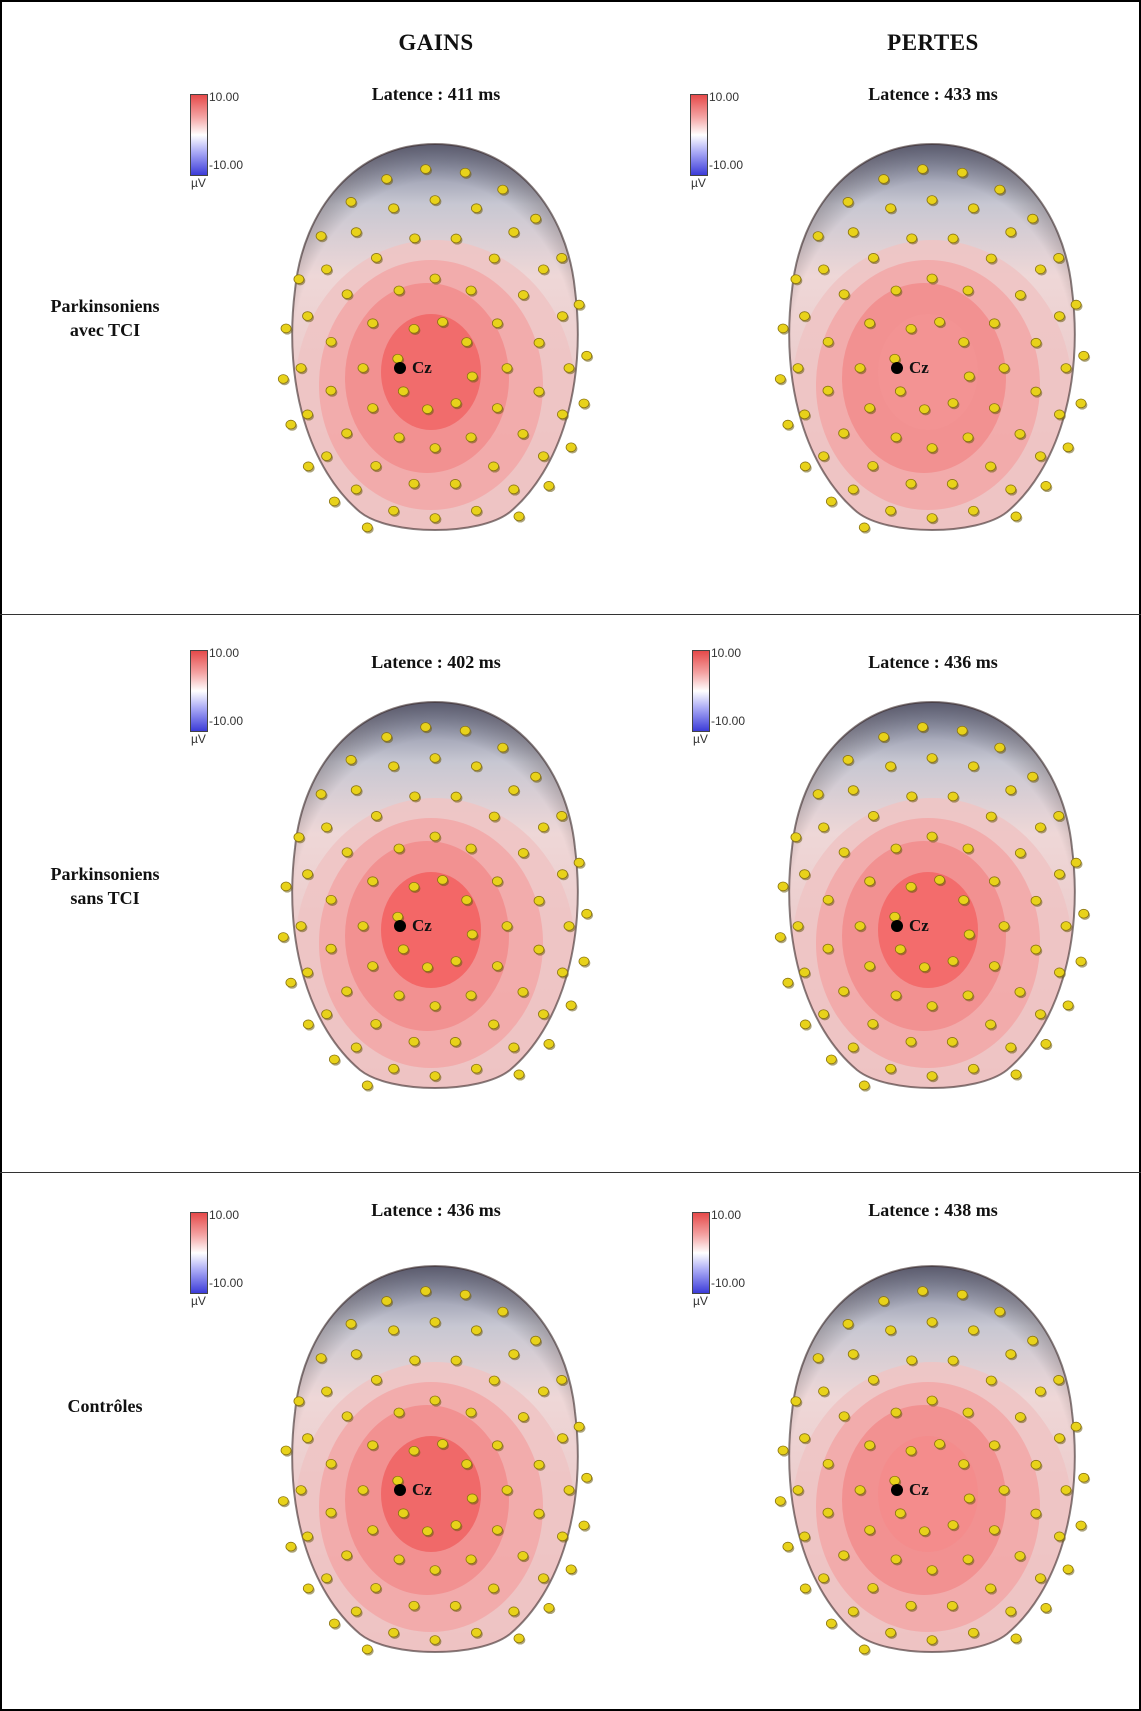  I want to click on latency-label: Latence : 411 ms, so click(436, 94).